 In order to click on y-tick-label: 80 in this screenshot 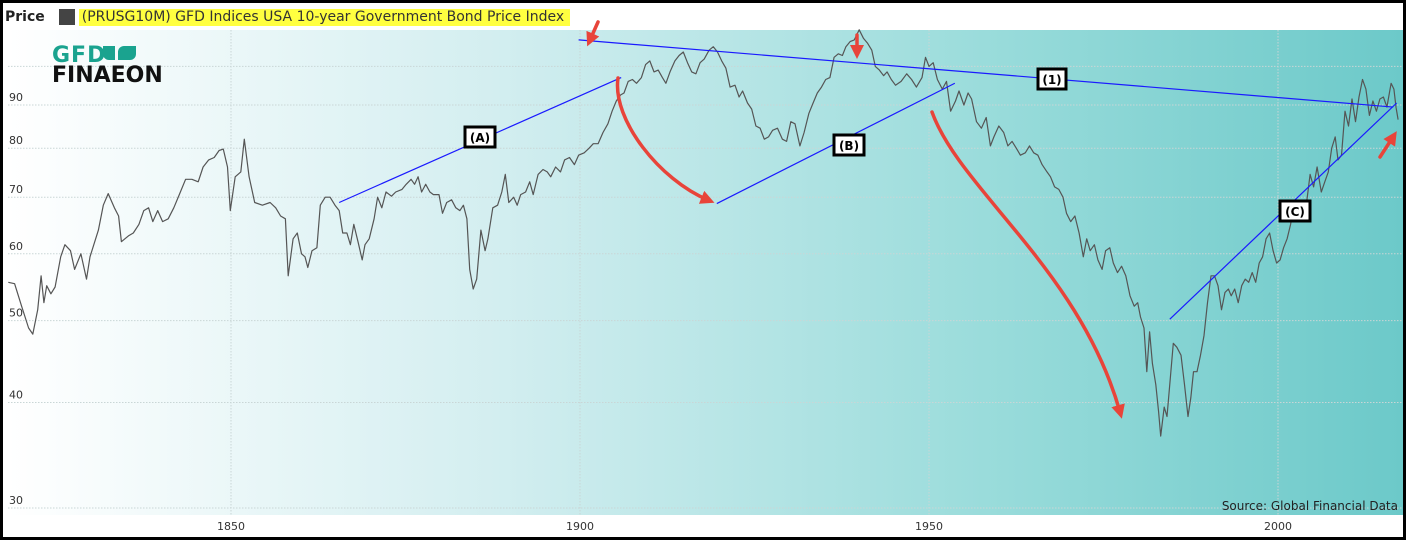, I will do `click(16, 140)`.